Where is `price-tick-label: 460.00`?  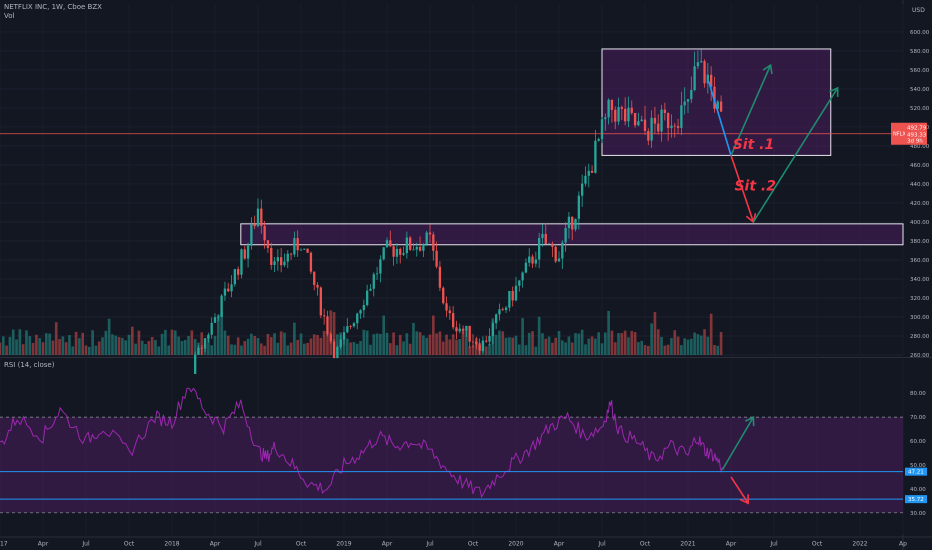
price-tick-label: 460.00 is located at coordinates (920, 166).